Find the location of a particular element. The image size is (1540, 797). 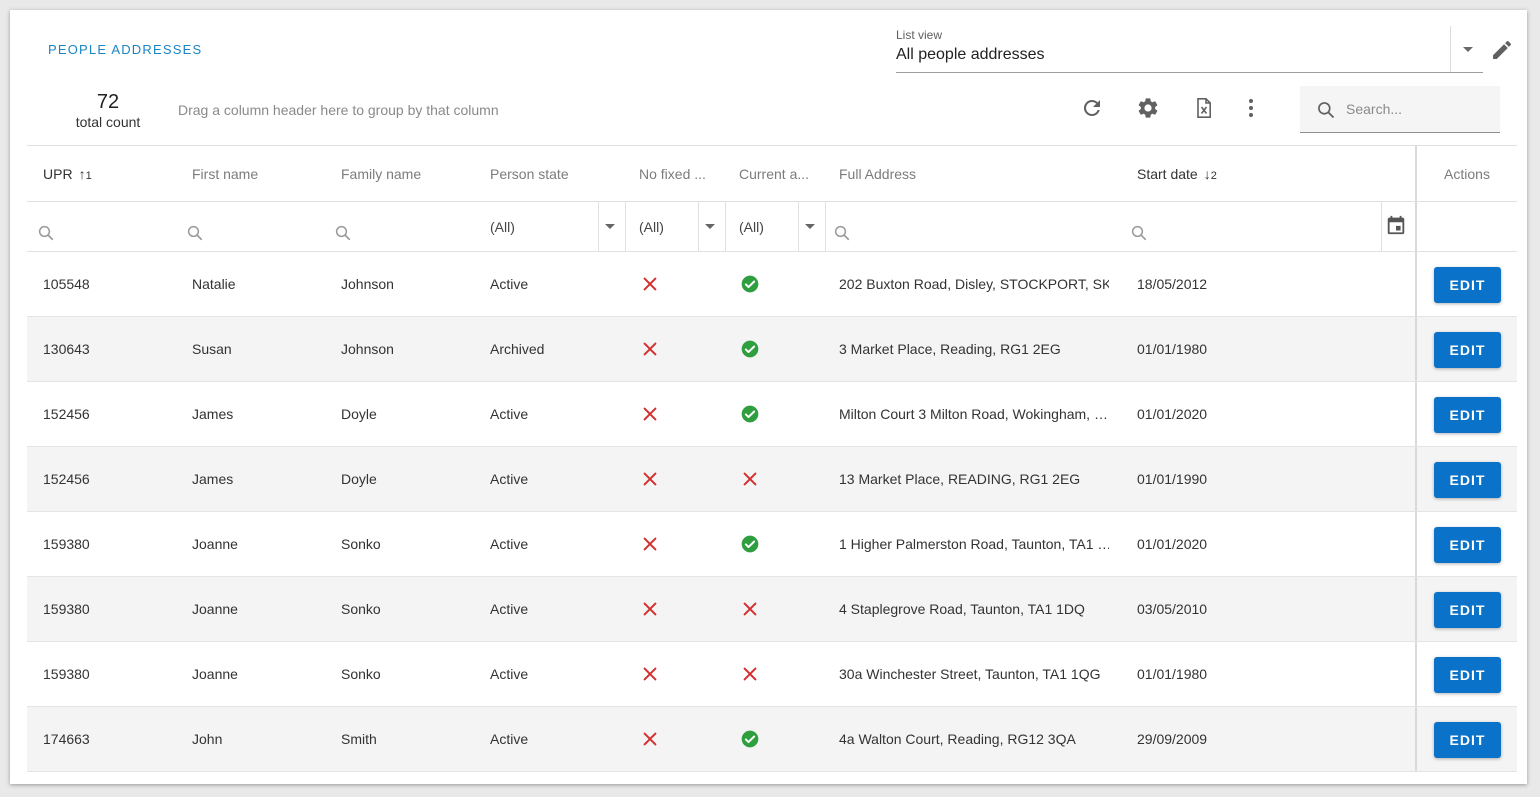

filter-person-state-select: (All) is located at coordinates (553, 226).